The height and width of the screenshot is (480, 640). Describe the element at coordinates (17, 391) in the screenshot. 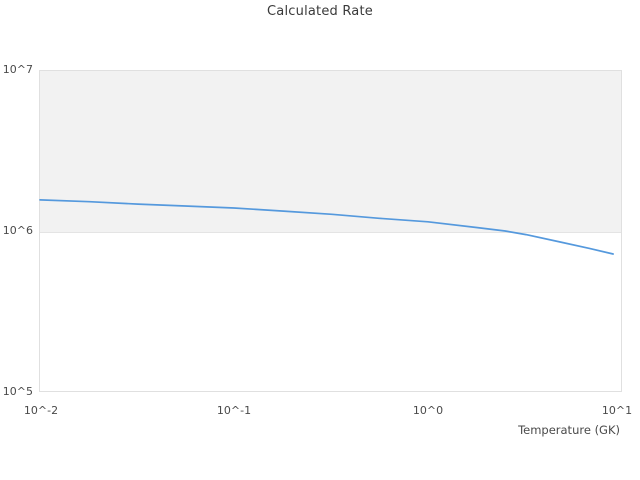

I see `ytick-1e5: 10^5` at that location.